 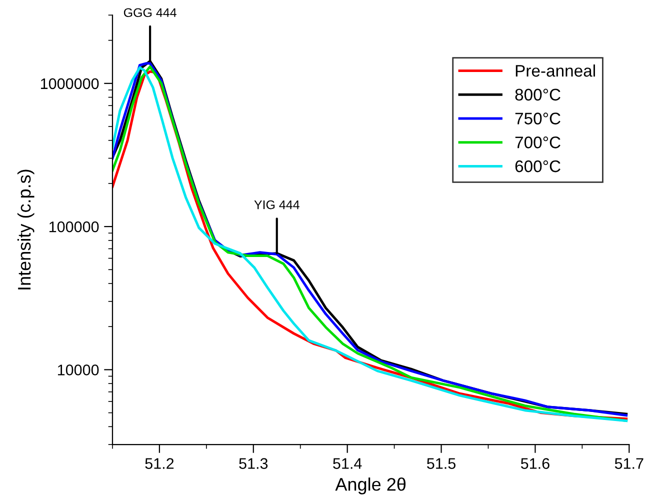 What do you see at coordinates (629, 463) in the screenshot?
I see `x-tick-label: 51.7` at bounding box center [629, 463].